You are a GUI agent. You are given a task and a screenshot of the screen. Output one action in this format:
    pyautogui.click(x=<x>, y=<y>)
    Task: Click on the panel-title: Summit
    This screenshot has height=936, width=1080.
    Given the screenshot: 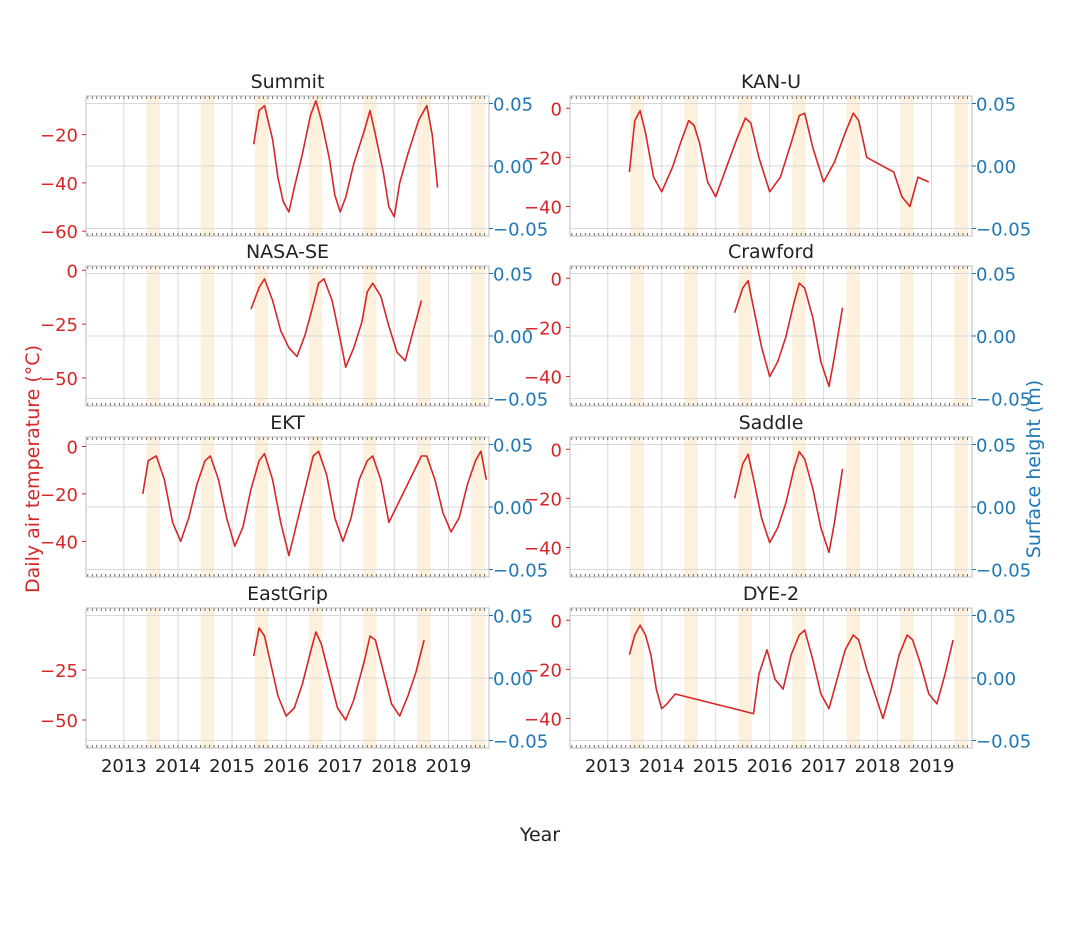 What is the action you would take?
    pyautogui.click(x=288, y=82)
    